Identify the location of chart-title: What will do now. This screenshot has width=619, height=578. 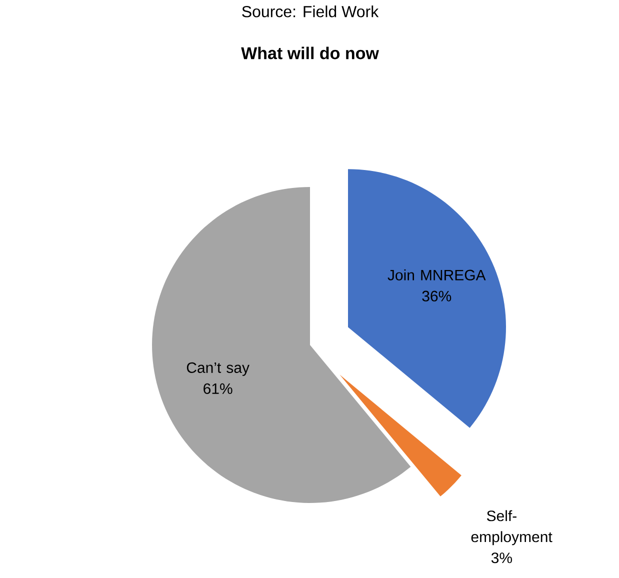
(310, 53).